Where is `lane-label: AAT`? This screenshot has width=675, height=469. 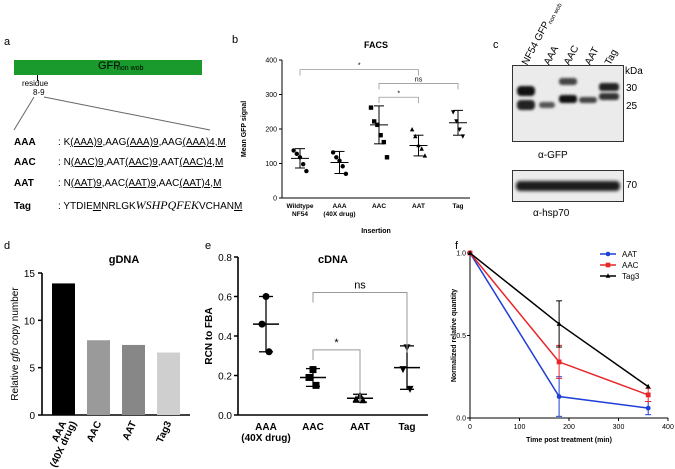
lane-label: AAT is located at coordinates (592, 56).